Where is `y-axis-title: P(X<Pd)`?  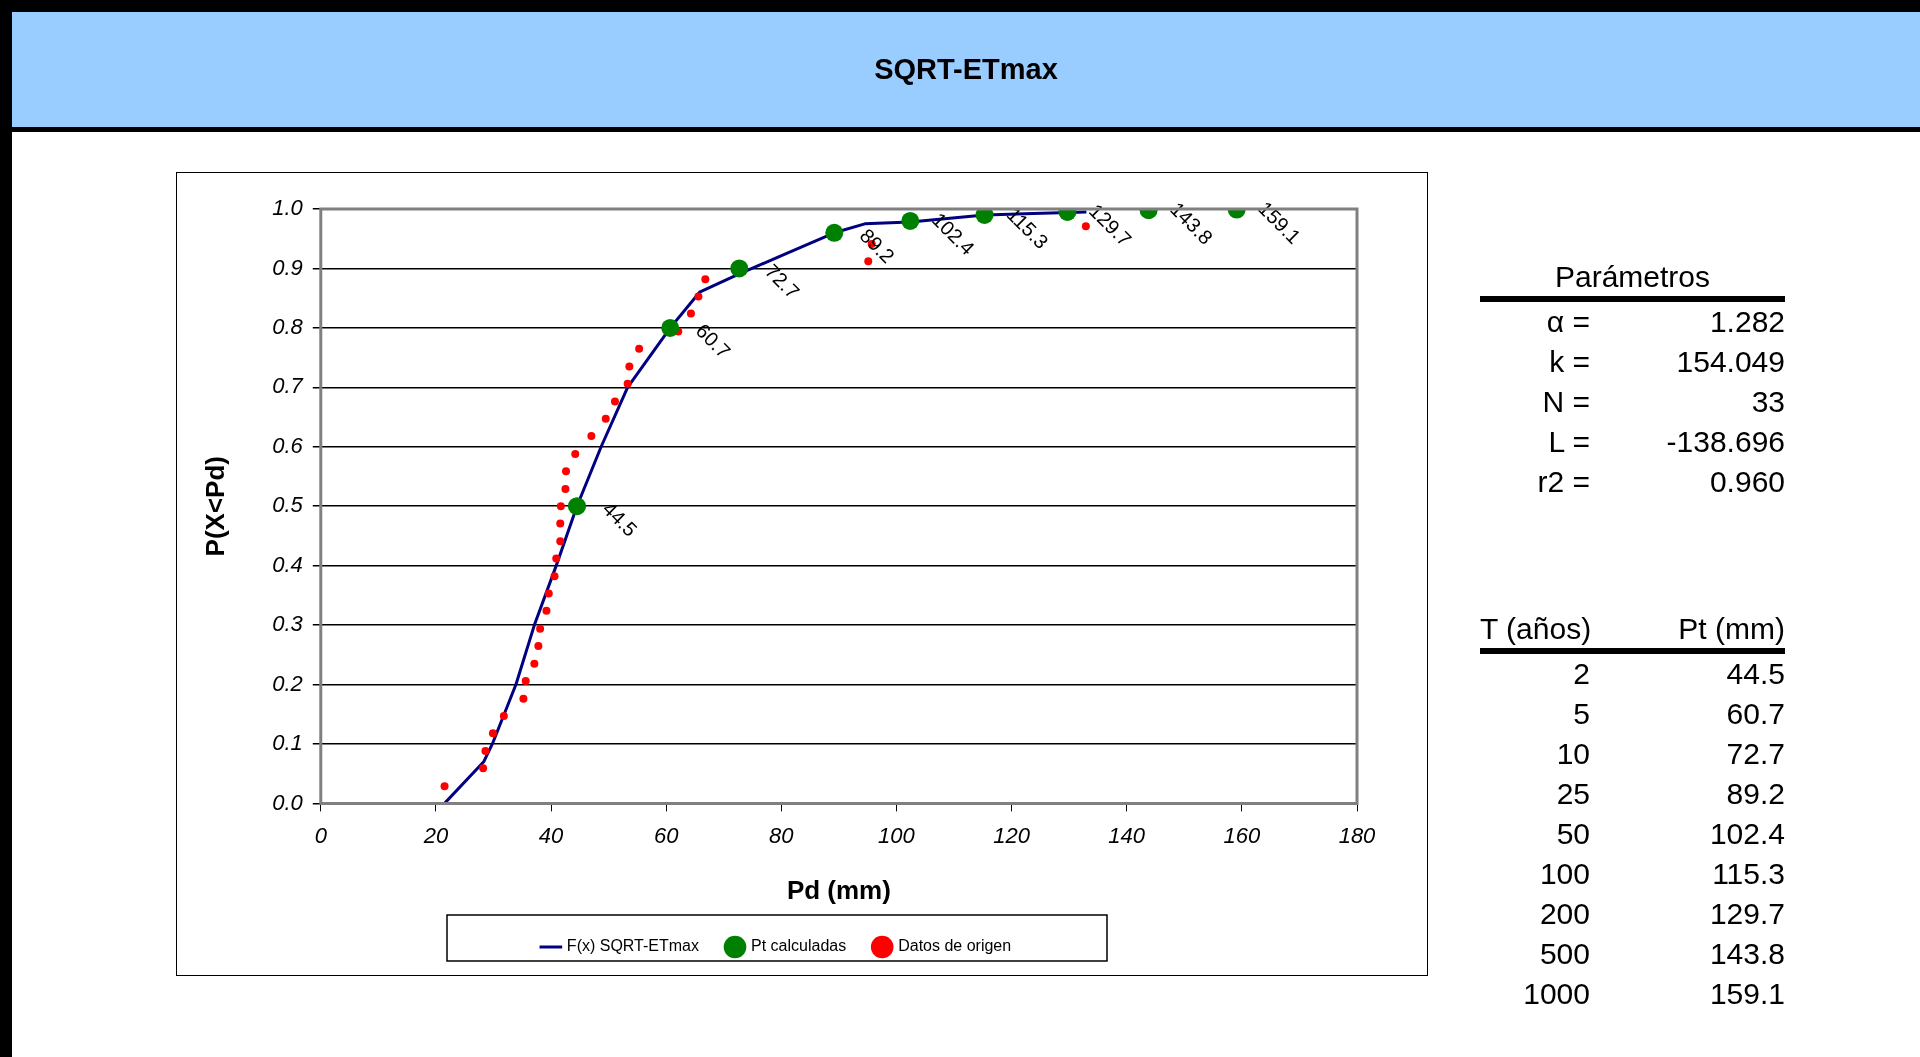 y-axis-title: P(X<Pd) is located at coordinates (214, 506).